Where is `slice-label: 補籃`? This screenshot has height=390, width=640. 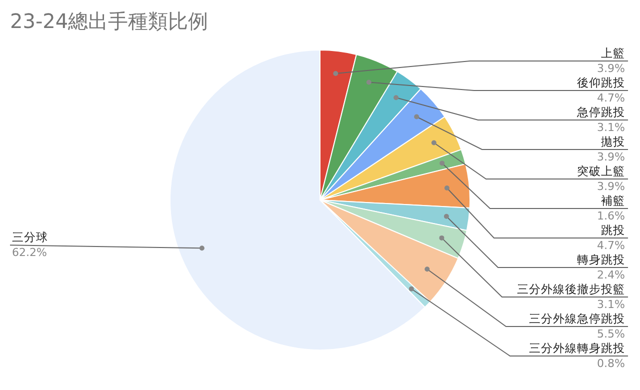 slice-label: 補籃 is located at coordinates (613, 201).